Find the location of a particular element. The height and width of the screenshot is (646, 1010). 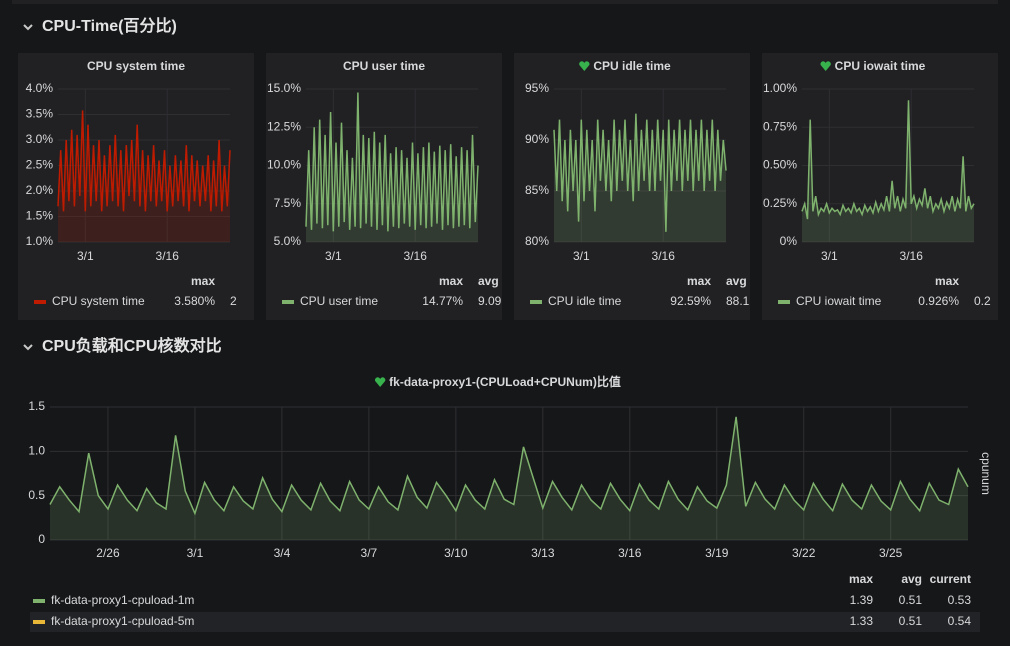

legend-stat: 0.54 is located at coordinates (960, 621).